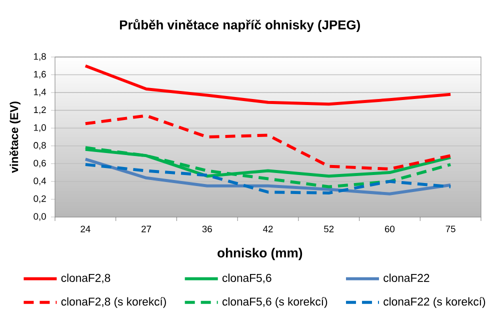  Describe the element at coordinates (40, 74) in the screenshot. I see `y-tick-label: 1,6` at that location.